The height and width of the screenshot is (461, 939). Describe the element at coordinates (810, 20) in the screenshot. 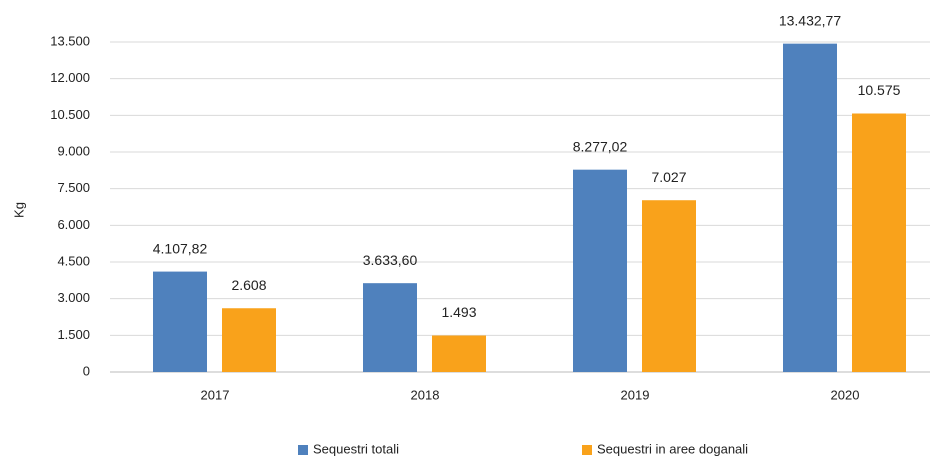

I see `data-label: 13.432,77` at that location.